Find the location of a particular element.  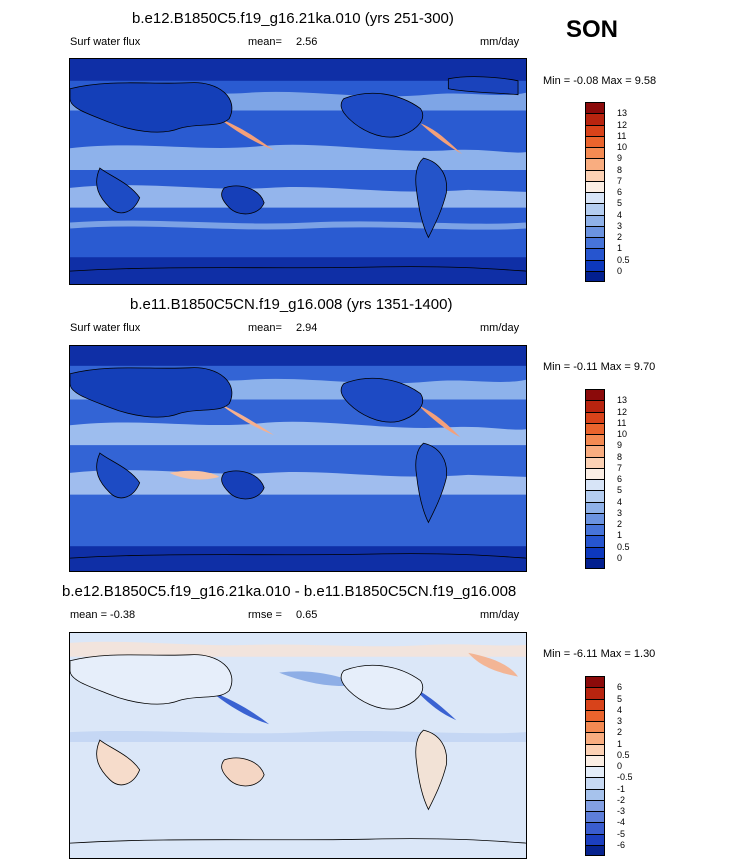

panel-3-rmse-label: rmse = is located at coordinates (265, 615).